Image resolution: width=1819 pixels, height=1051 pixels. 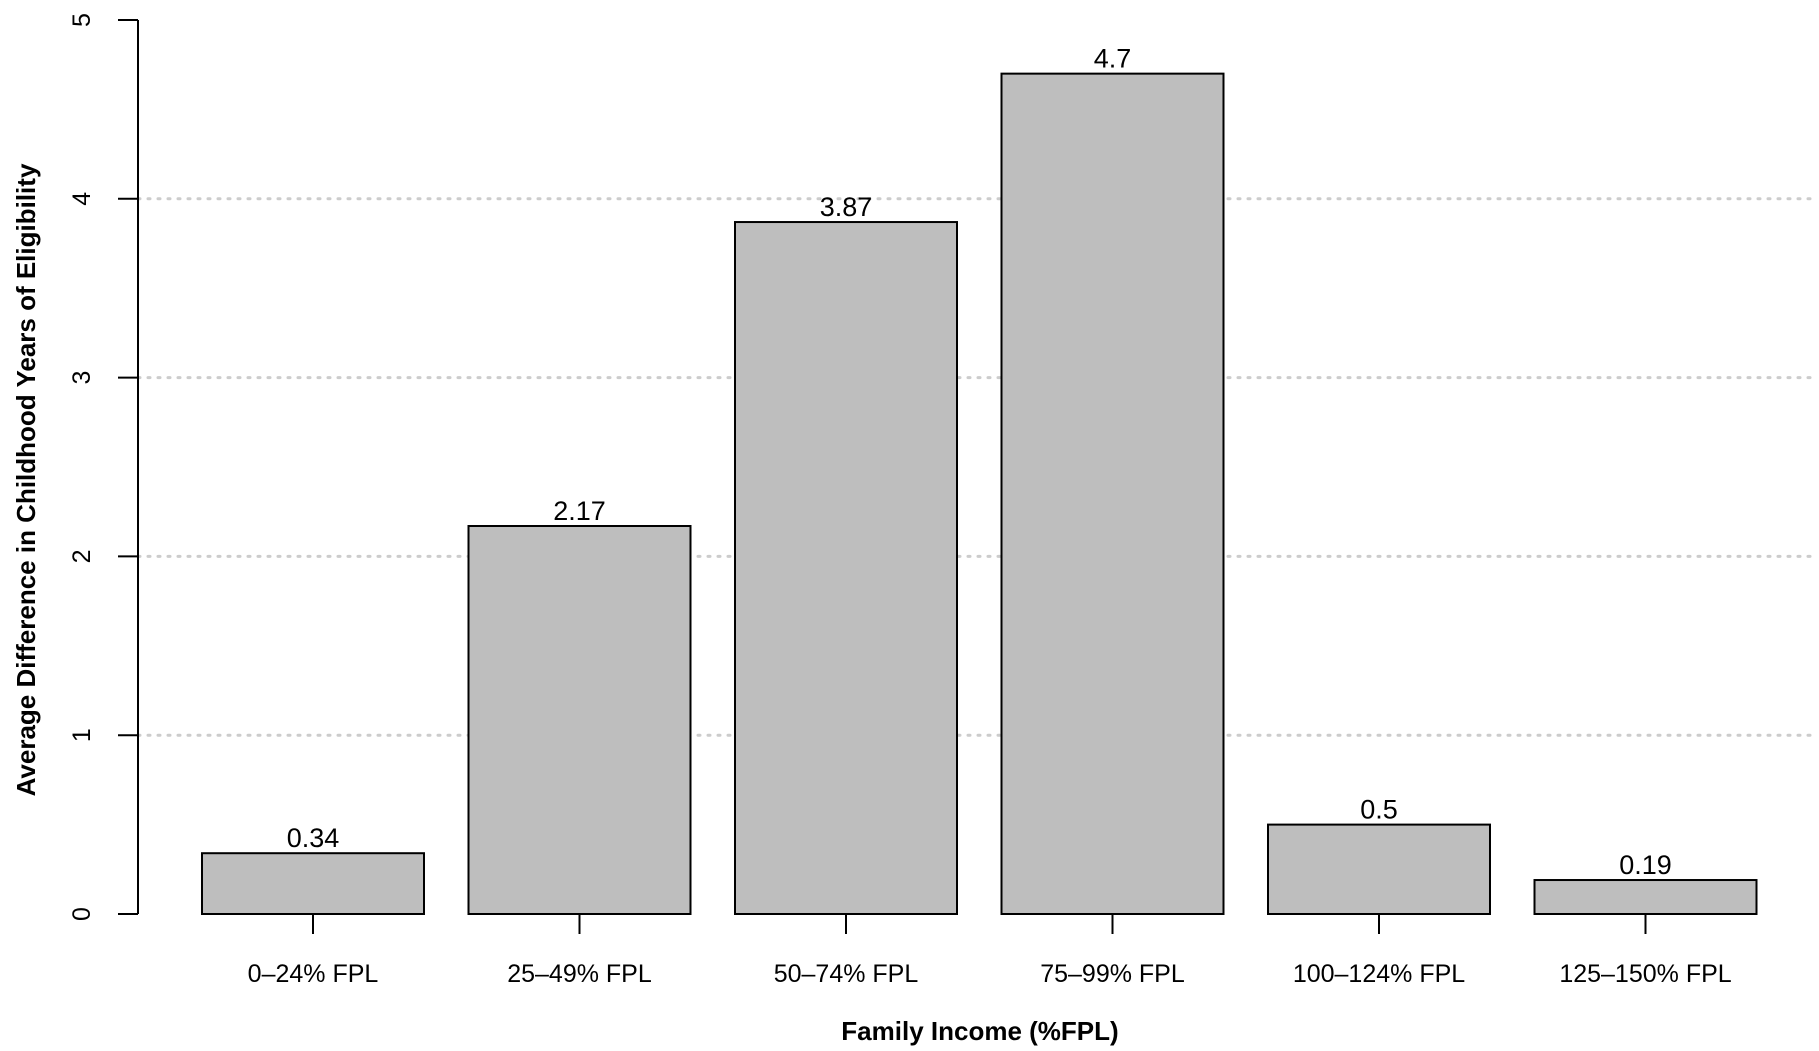 What do you see at coordinates (82, 735) in the screenshot?
I see `y-tick-label: 1` at bounding box center [82, 735].